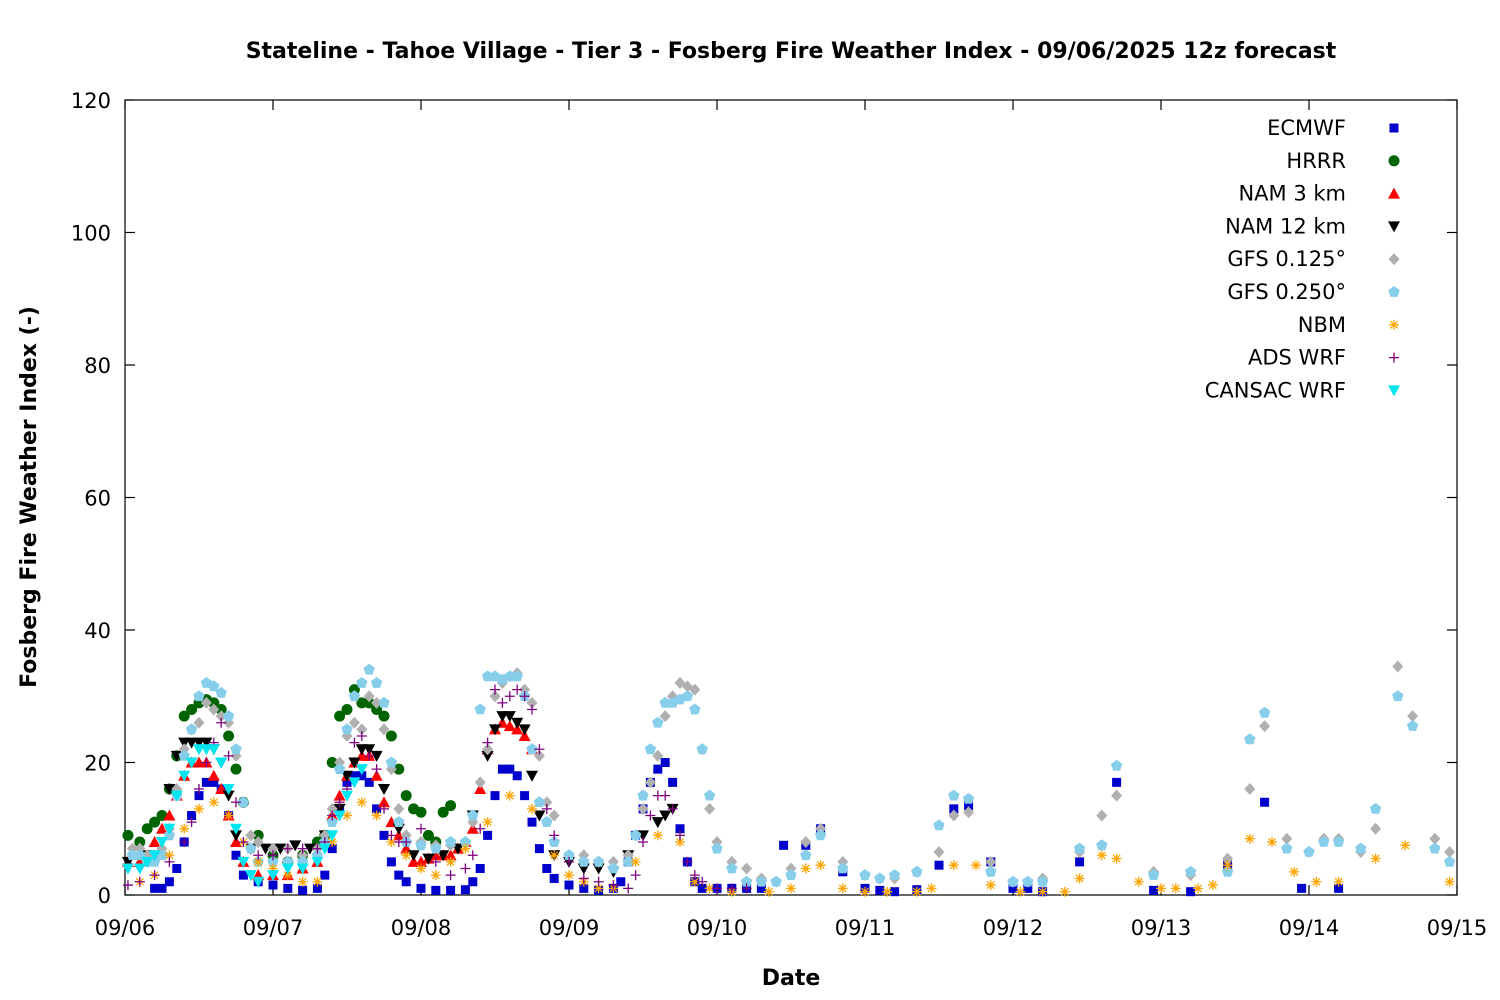 Image resolution: width=1500 pixels, height=1000 pixels. What do you see at coordinates (791, 978) in the screenshot?
I see `x-axis-label: Date` at bounding box center [791, 978].